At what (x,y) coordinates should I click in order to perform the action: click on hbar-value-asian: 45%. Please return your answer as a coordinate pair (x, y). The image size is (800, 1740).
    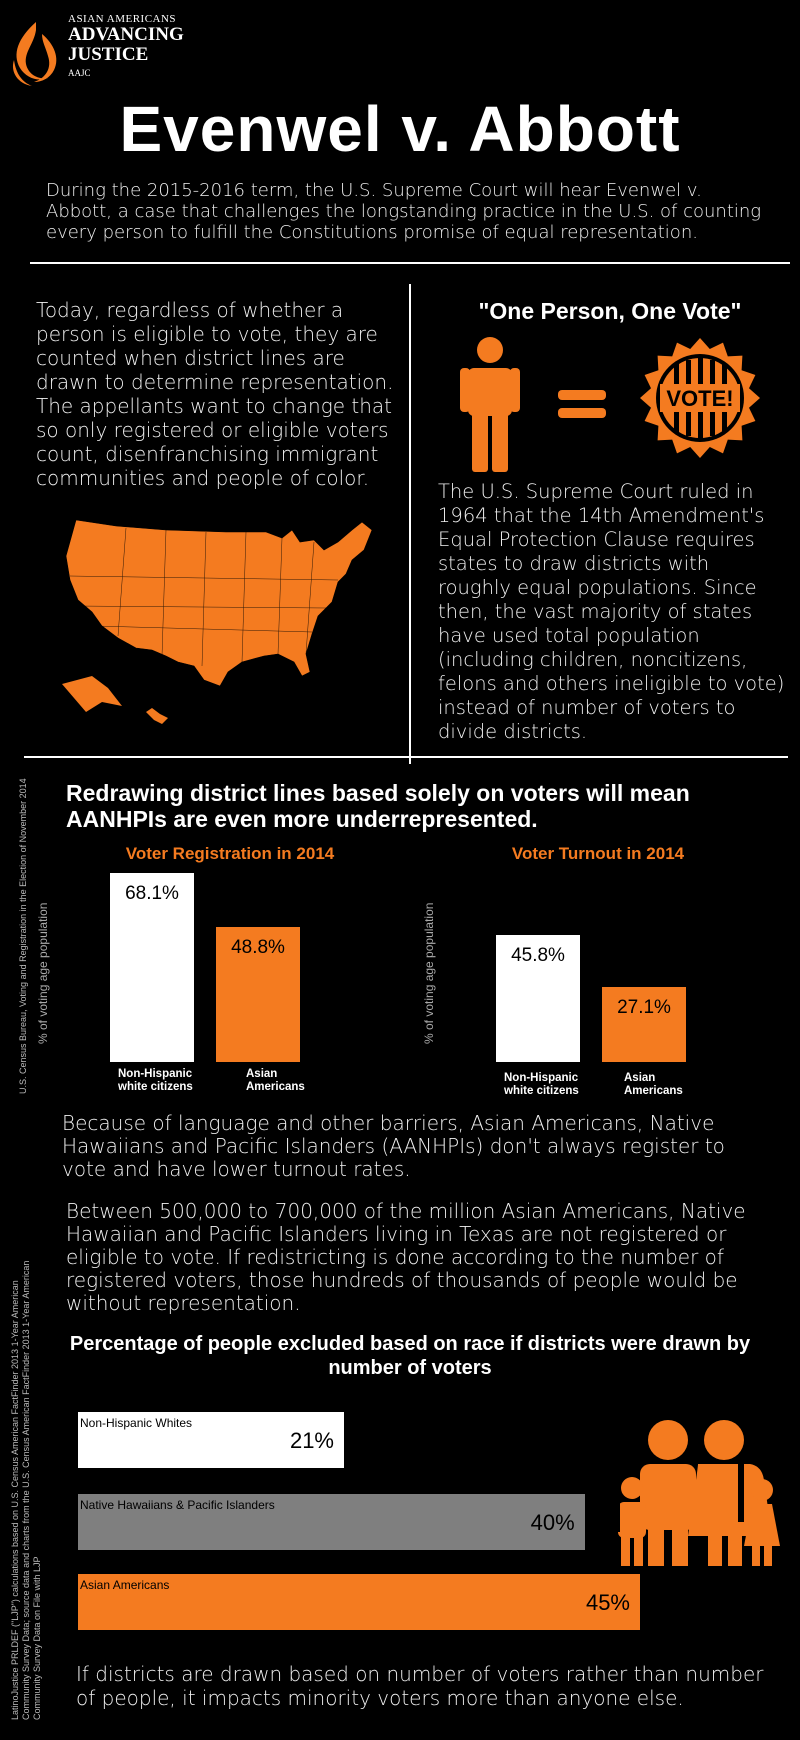
    Looking at the image, I should click on (607, 1602).